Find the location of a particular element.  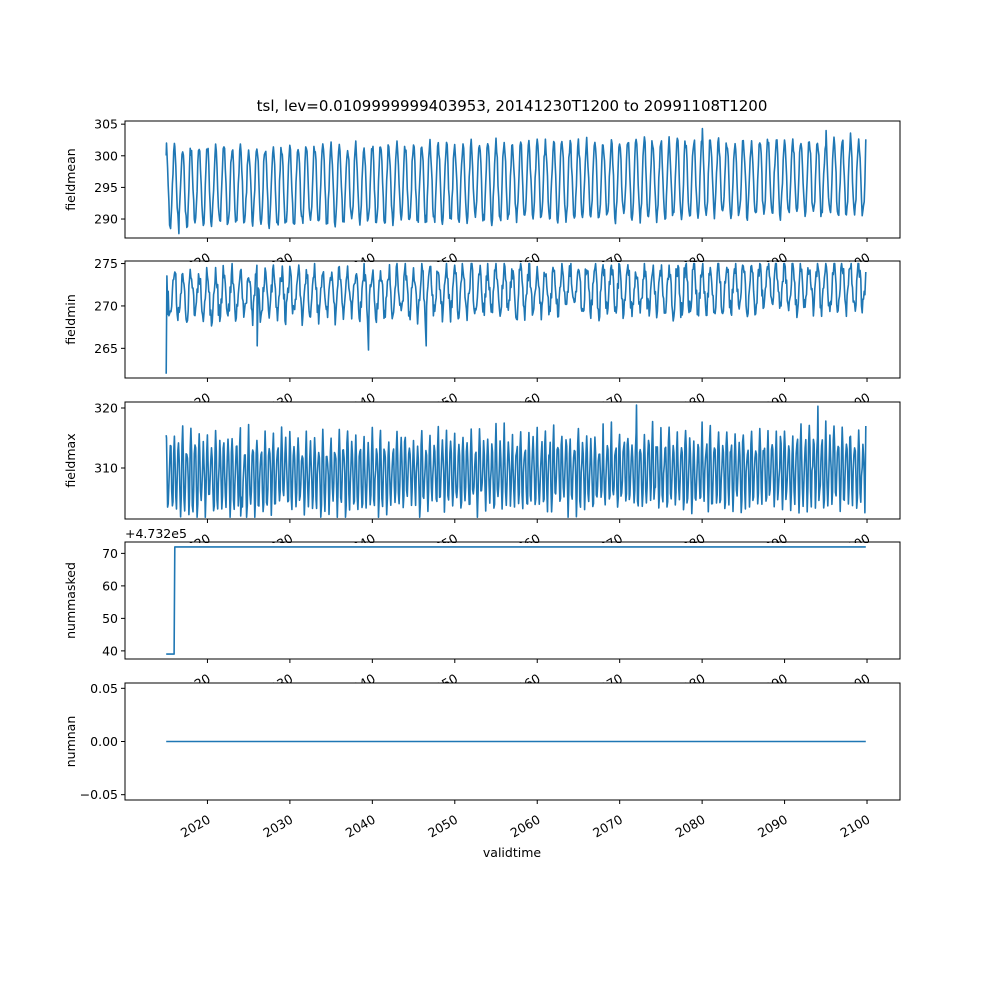

y-tick-label: 40 is located at coordinates (110, 650).